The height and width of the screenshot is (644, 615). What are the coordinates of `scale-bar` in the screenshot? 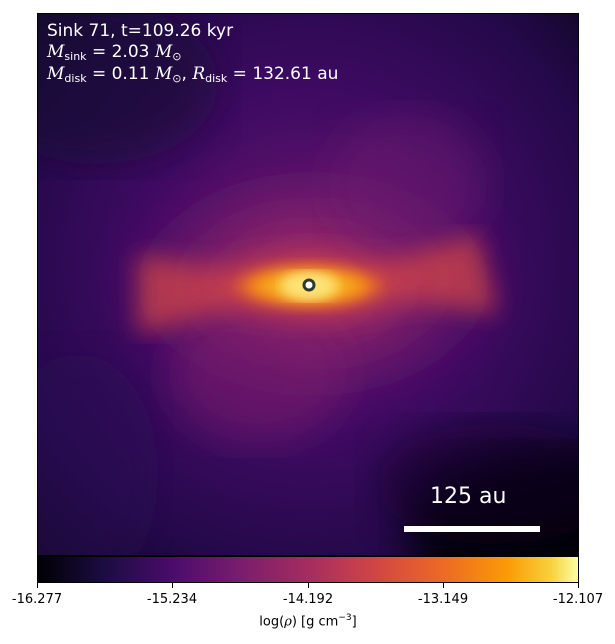 It's located at (472, 529).